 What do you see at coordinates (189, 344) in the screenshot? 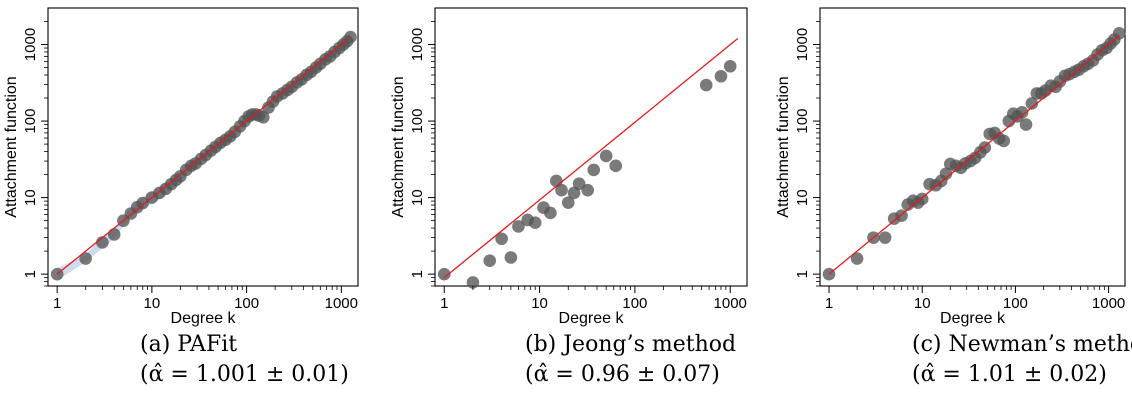
I see `caption-a-label: (a) PAFit` at bounding box center [189, 344].